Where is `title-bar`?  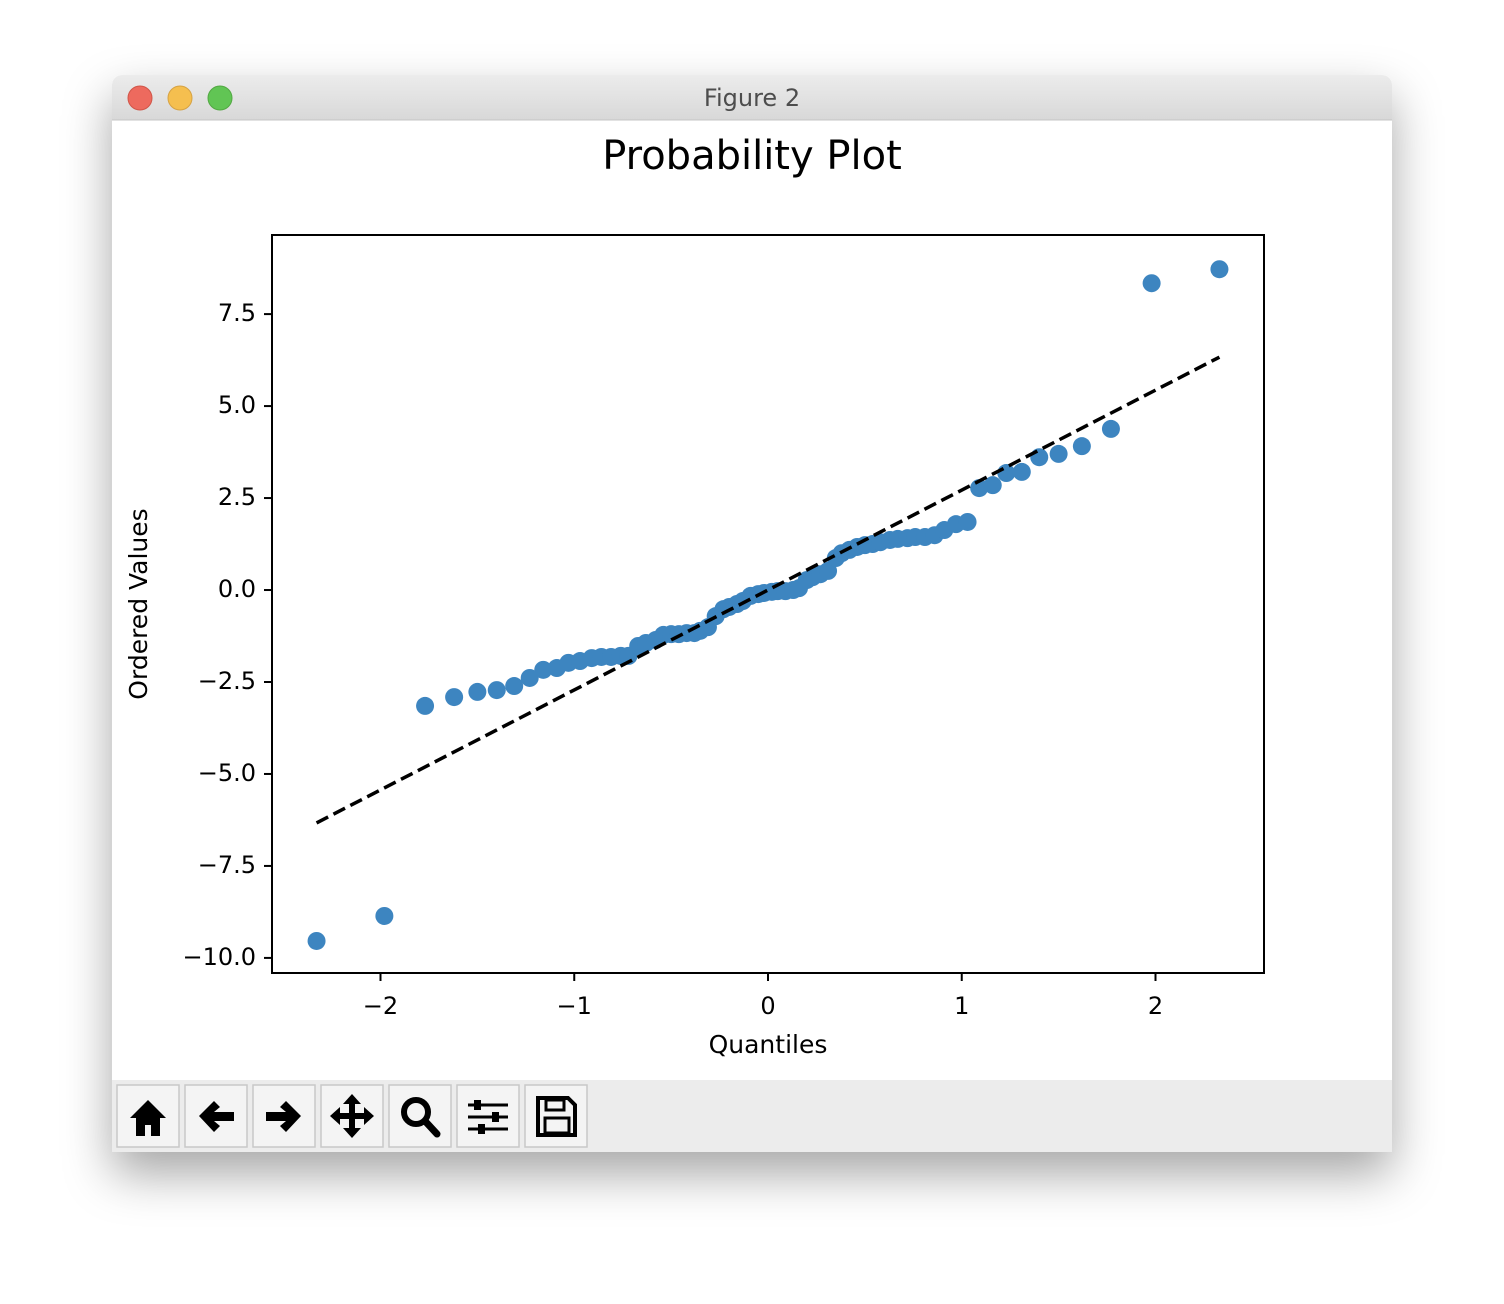 title-bar is located at coordinates (752, 97).